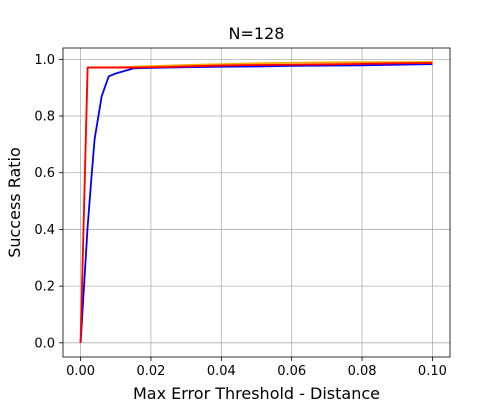 Image resolution: width=500 pixels, height=400 pixels. What do you see at coordinates (44, 287) in the screenshot?
I see `y-tick-label: 0.2` at bounding box center [44, 287].